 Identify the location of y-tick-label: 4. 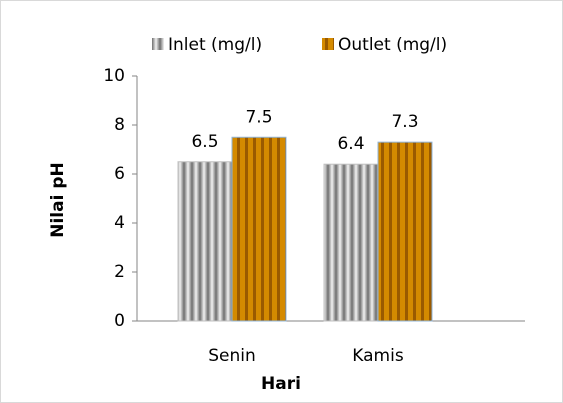
(119, 223).